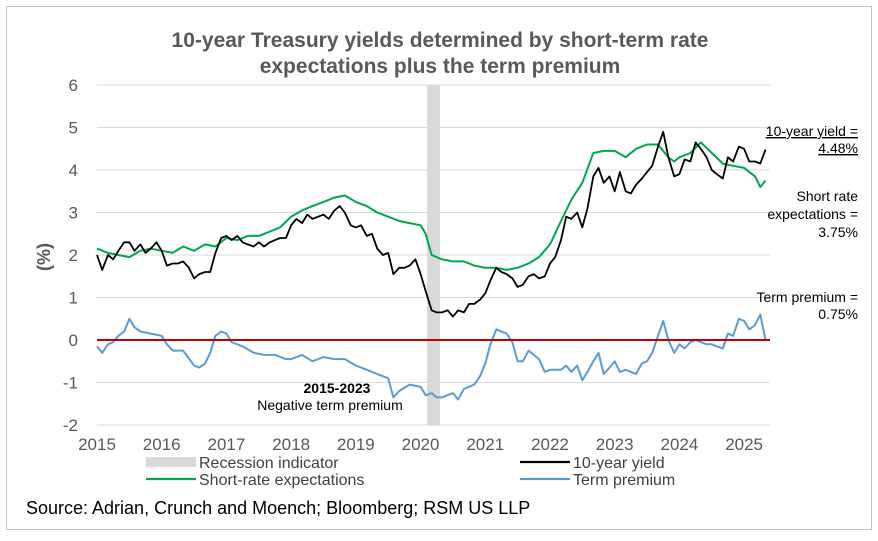 Image resolution: width=878 pixels, height=541 pixels. Describe the element at coordinates (744, 444) in the screenshot. I see `x-tick-label: 2025` at that location.